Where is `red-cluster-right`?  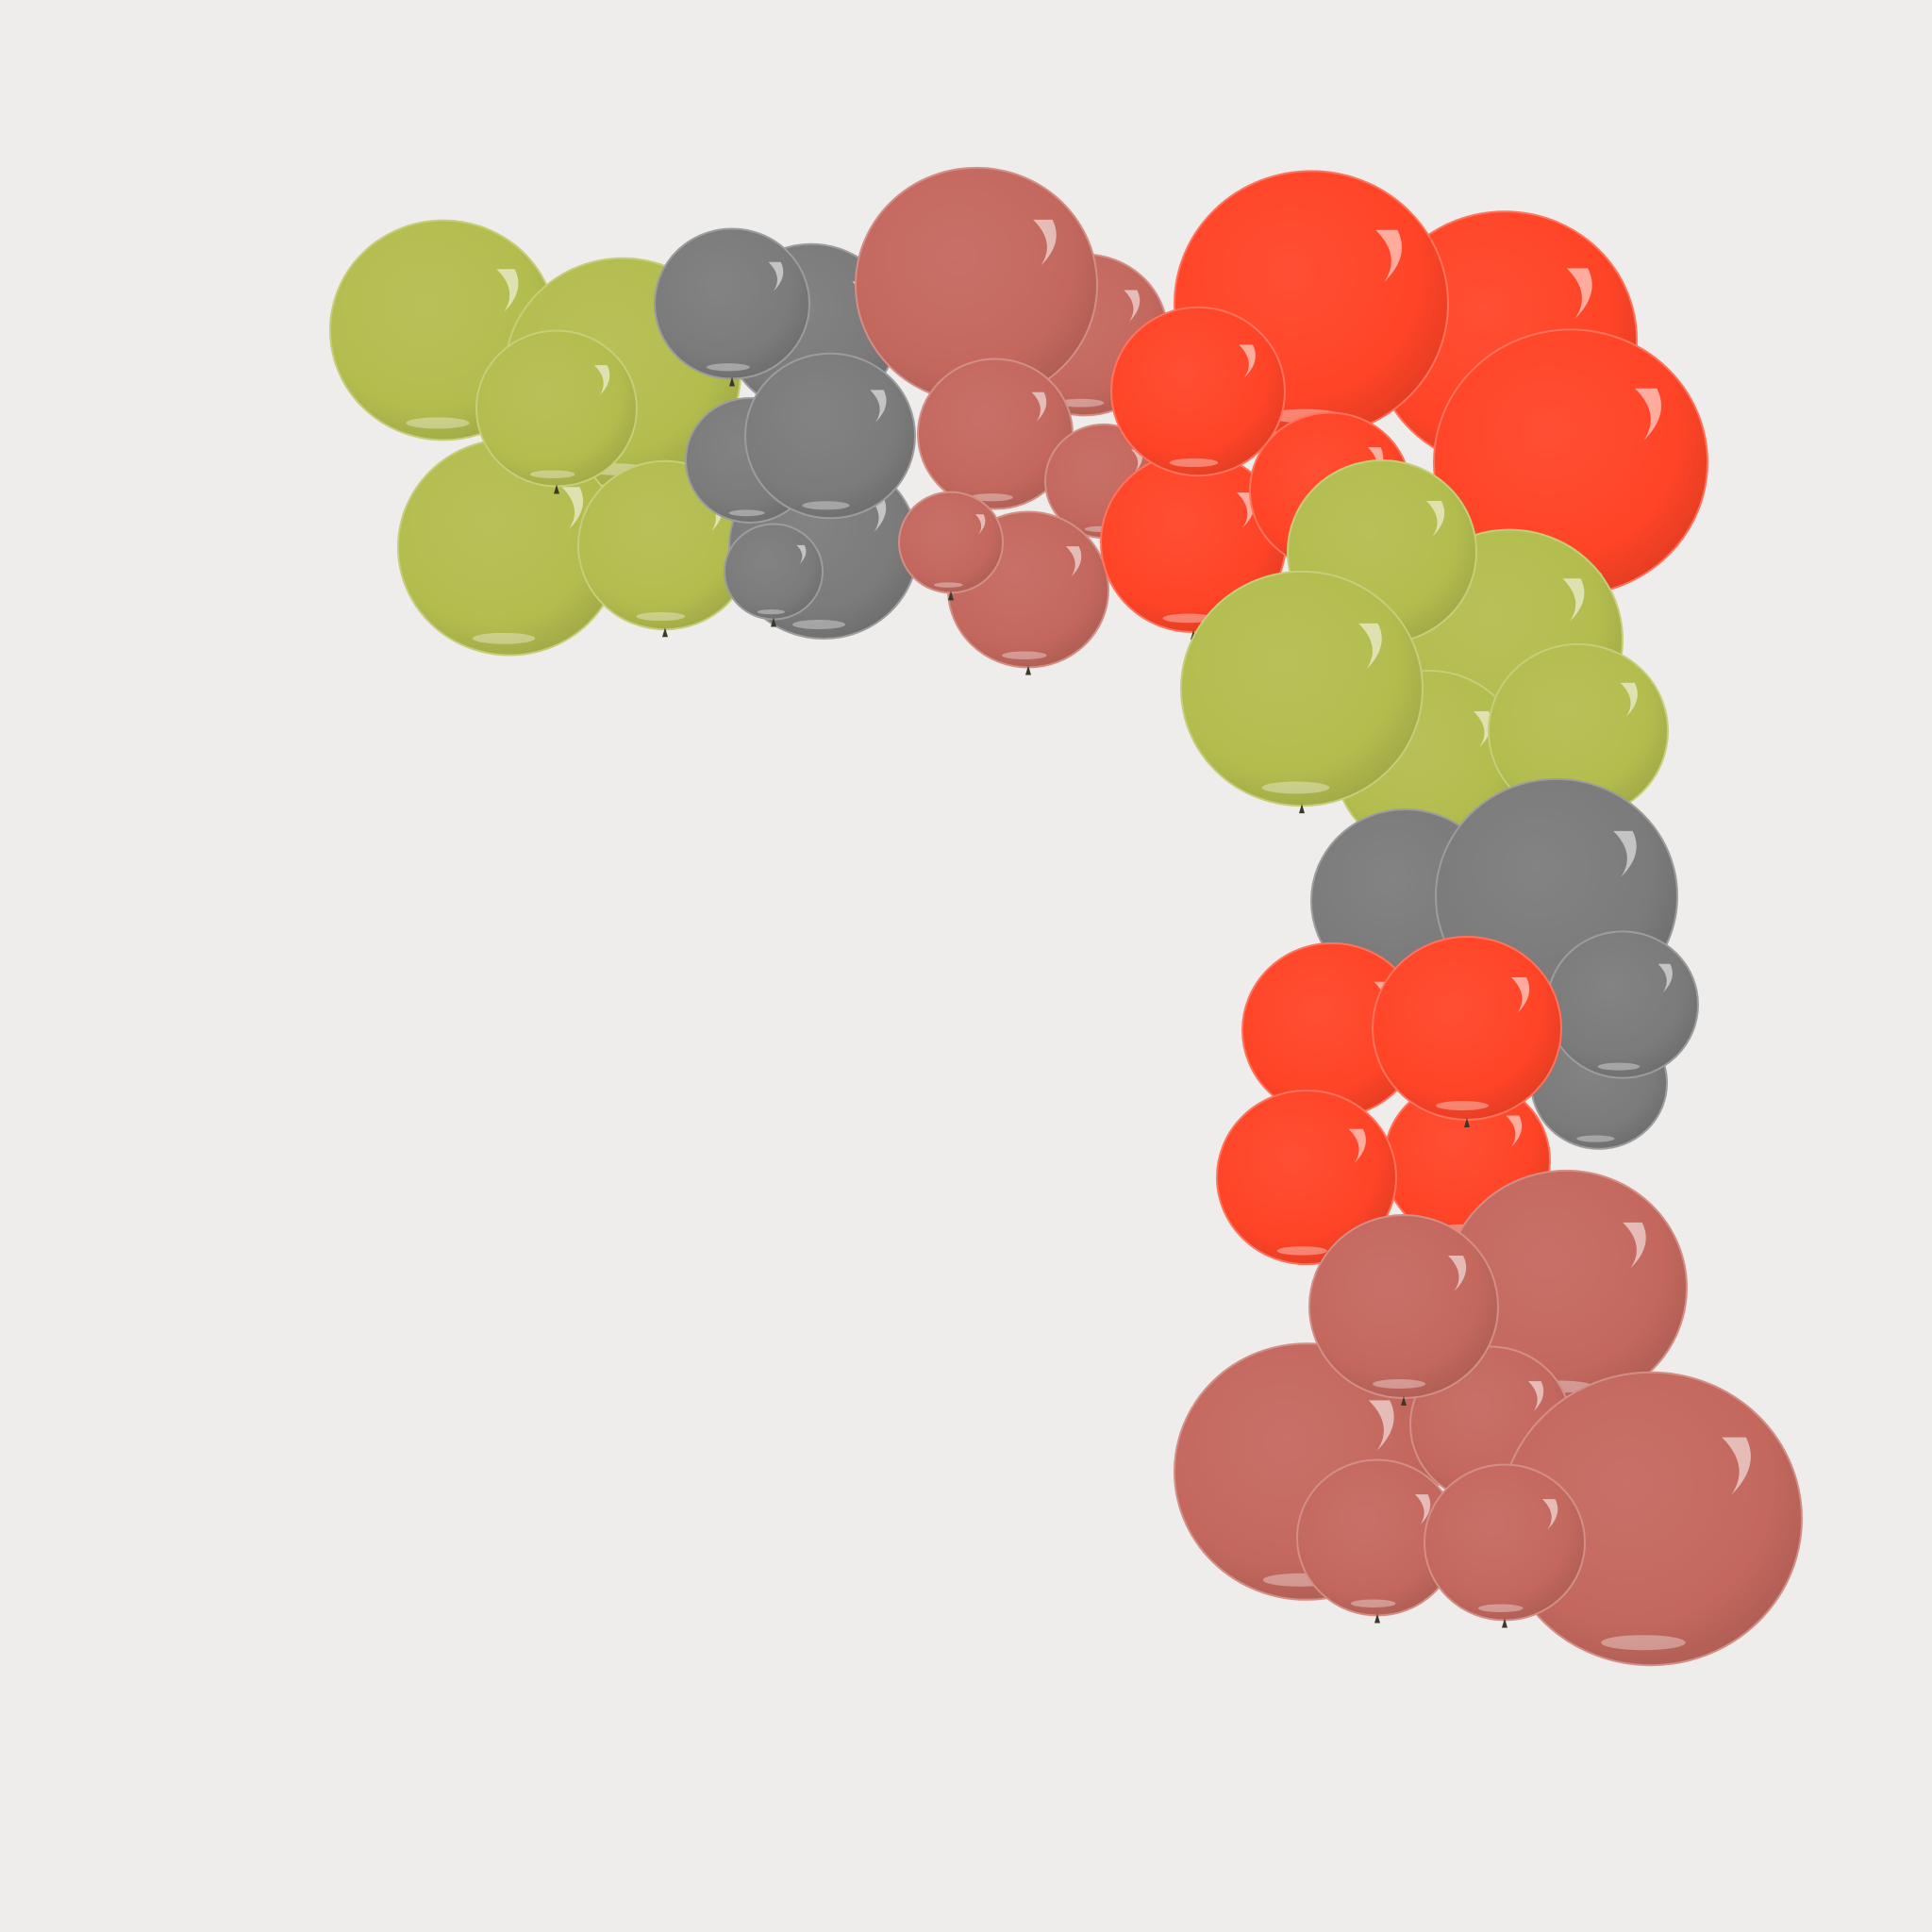 red-cluster-right is located at coordinates (1389, 1101).